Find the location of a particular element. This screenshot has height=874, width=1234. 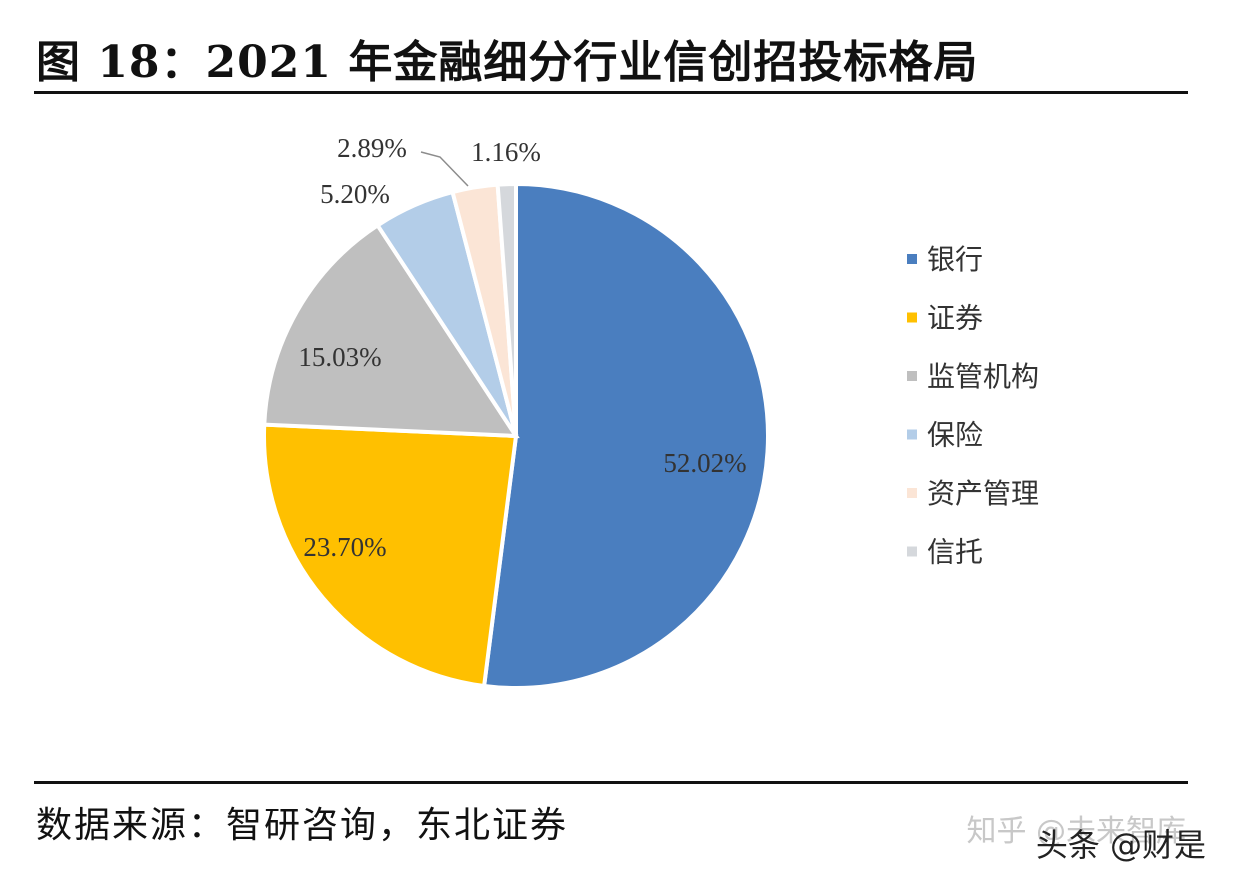

legend-label-2: 监管机构 is located at coordinates (983, 376).